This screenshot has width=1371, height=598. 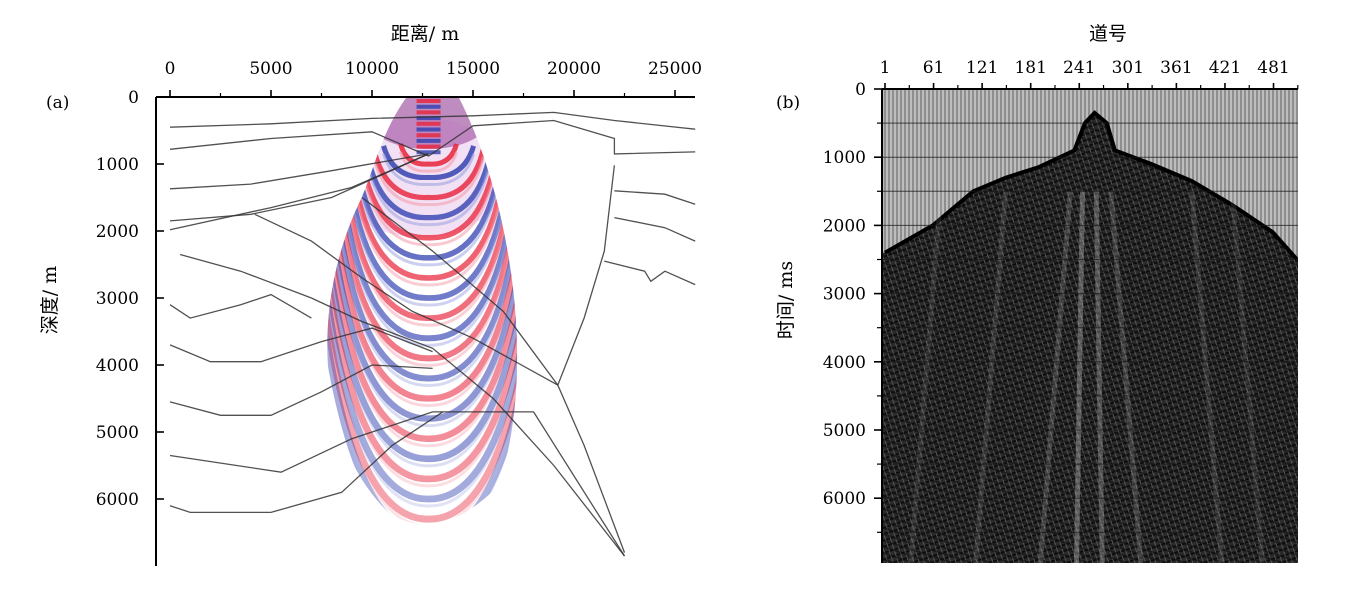 What do you see at coordinates (117, 500) in the screenshot?
I see `y-tick-label-a: 6000` at bounding box center [117, 500].